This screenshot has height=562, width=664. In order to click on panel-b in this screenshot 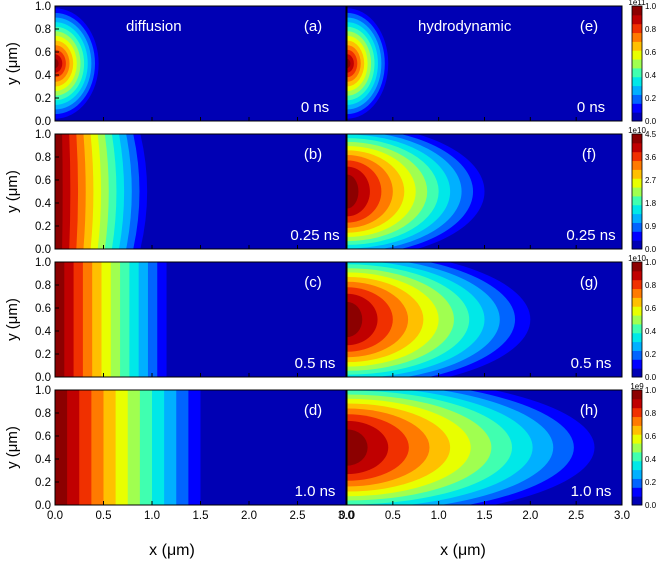, I will do `click(200, 191)`.